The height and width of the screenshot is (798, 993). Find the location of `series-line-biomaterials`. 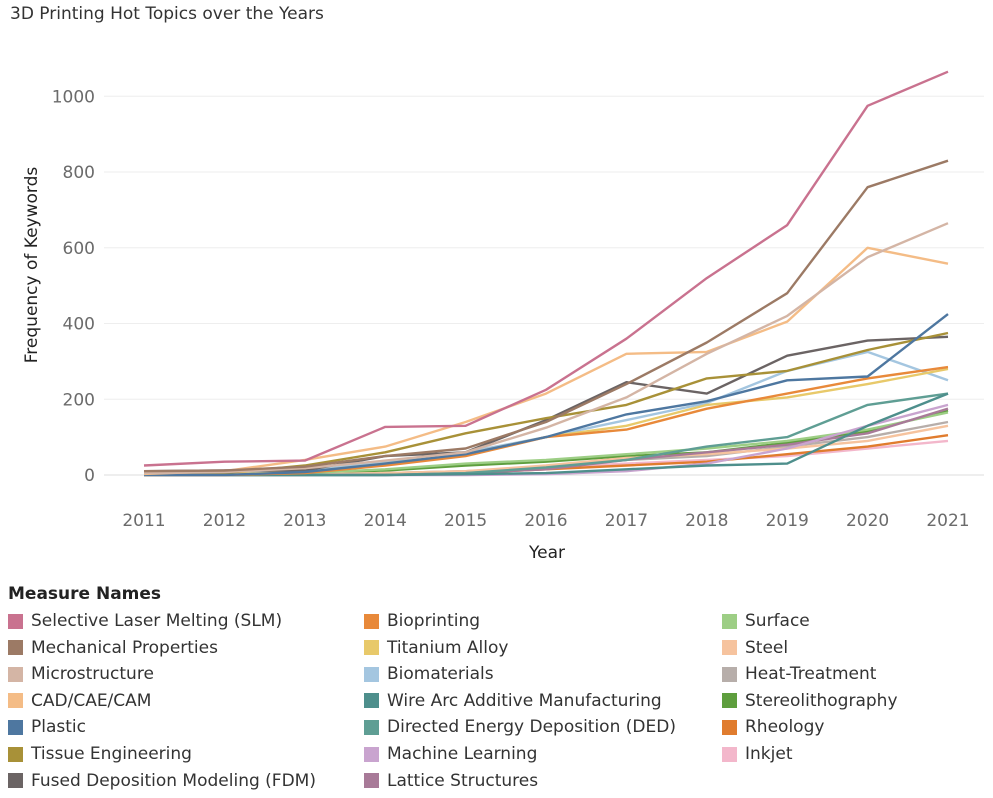

series-line-biomaterials is located at coordinates (546, 413).